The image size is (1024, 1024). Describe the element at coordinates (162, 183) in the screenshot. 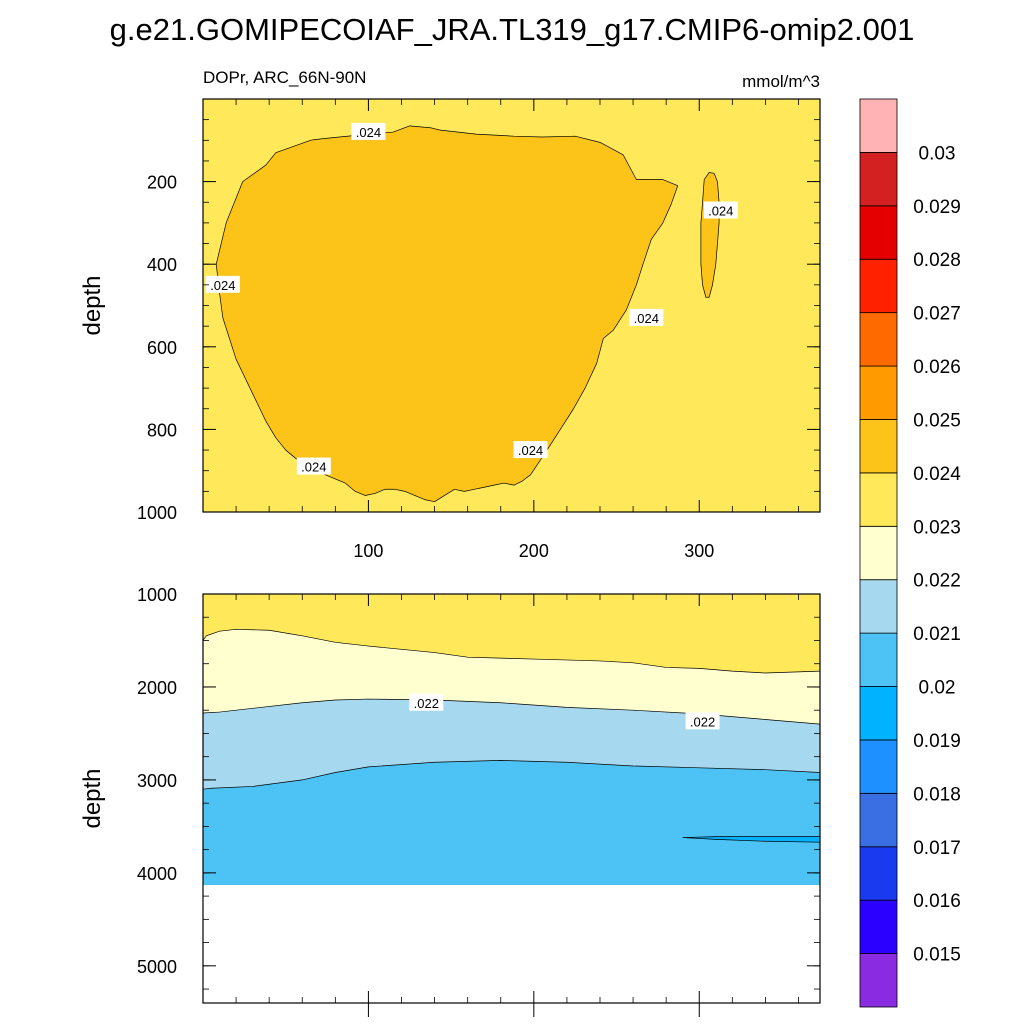

I see `y-tick-label: 200` at that location.